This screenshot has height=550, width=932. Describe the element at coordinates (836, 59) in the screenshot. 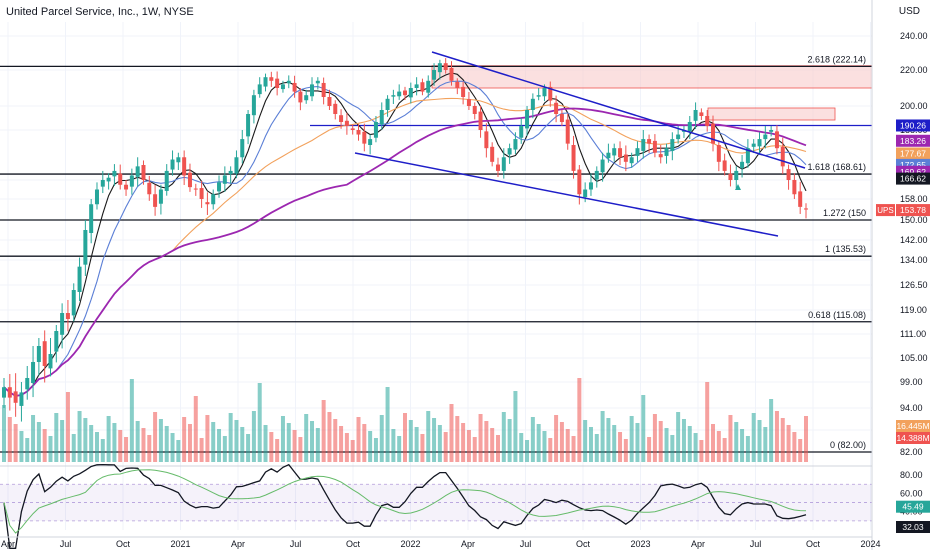

I see `fib-label: 2.618 (222.14)` at that location.